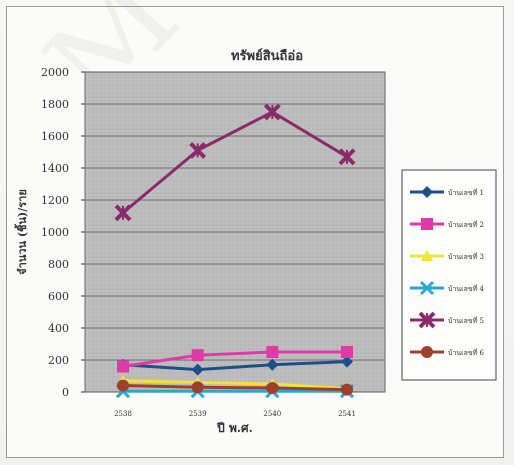  I want to click on legend-entry: บ้านเลขที่ 2, so click(447, 224).